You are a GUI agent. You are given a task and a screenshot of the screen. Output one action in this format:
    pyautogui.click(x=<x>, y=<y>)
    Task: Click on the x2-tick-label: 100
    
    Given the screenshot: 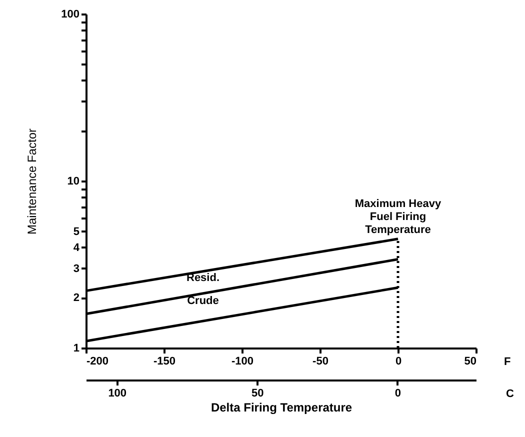 What is the action you would take?
    pyautogui.click(x=117, y=394)
    